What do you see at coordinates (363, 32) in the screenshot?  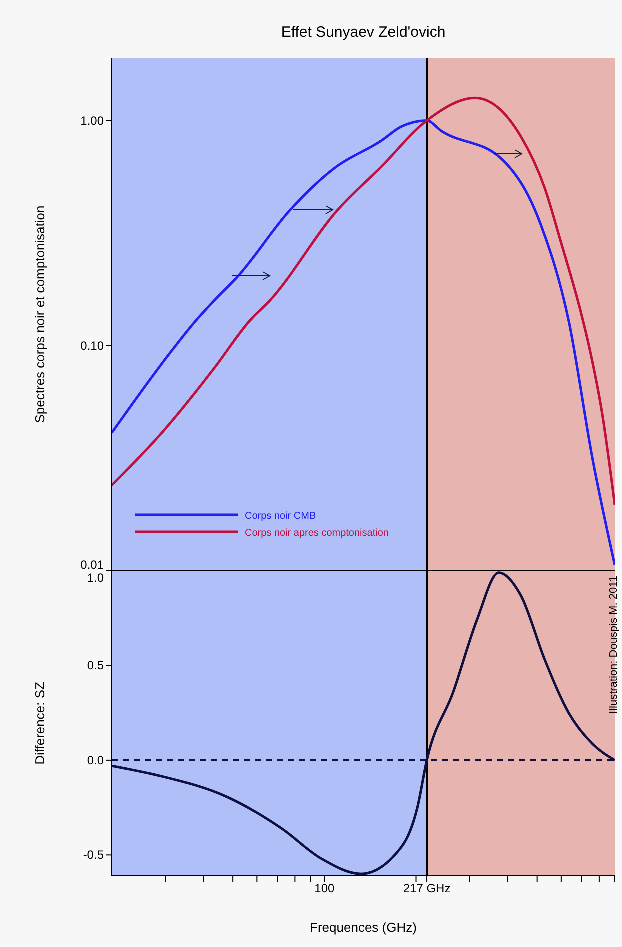 I see `chart-title: Effet Sunyaev Zeld'ovich` at bounding box center [363, 32].